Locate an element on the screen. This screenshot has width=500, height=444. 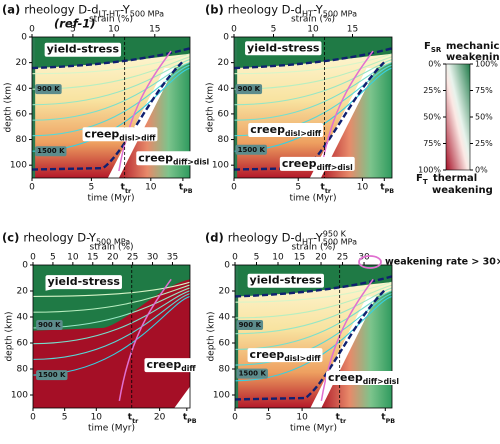
panel-title: LT-HT is located at coordinates (110, 14).